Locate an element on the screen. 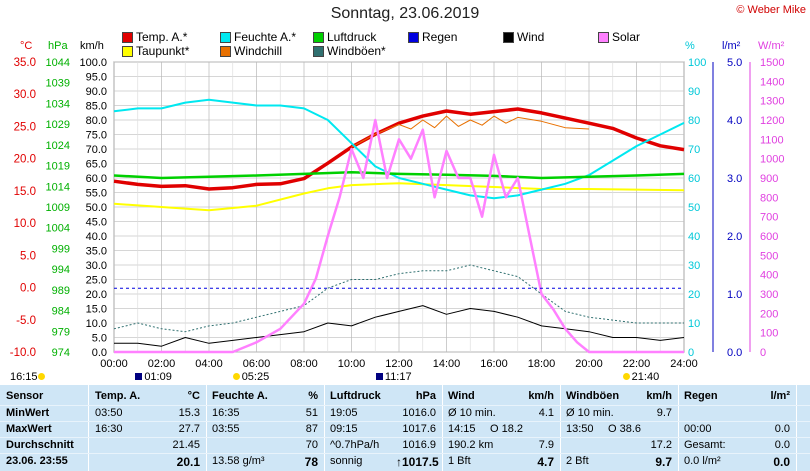 Image resolution: width=810 pixels, height=471 pixels. cell-temp-t: 03:50 is located at coordinates (109, 413).